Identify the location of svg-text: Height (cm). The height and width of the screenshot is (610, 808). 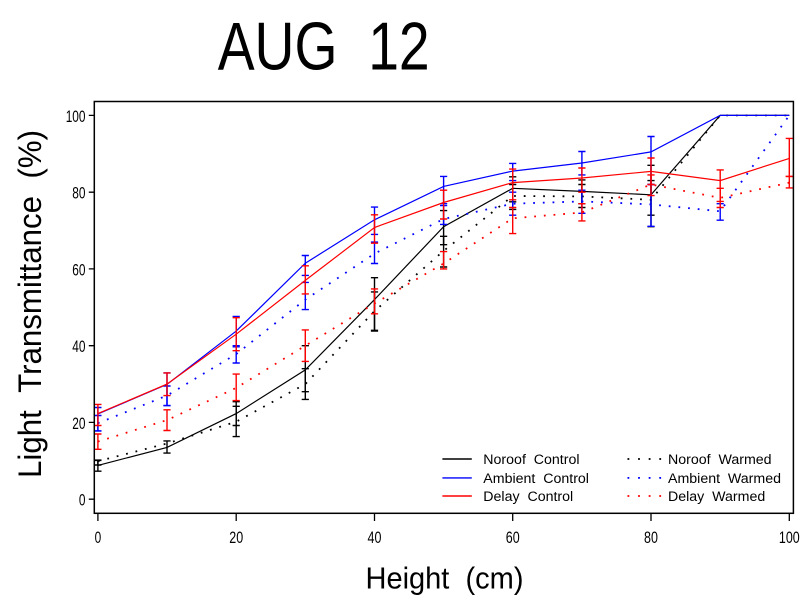
(445, 578).